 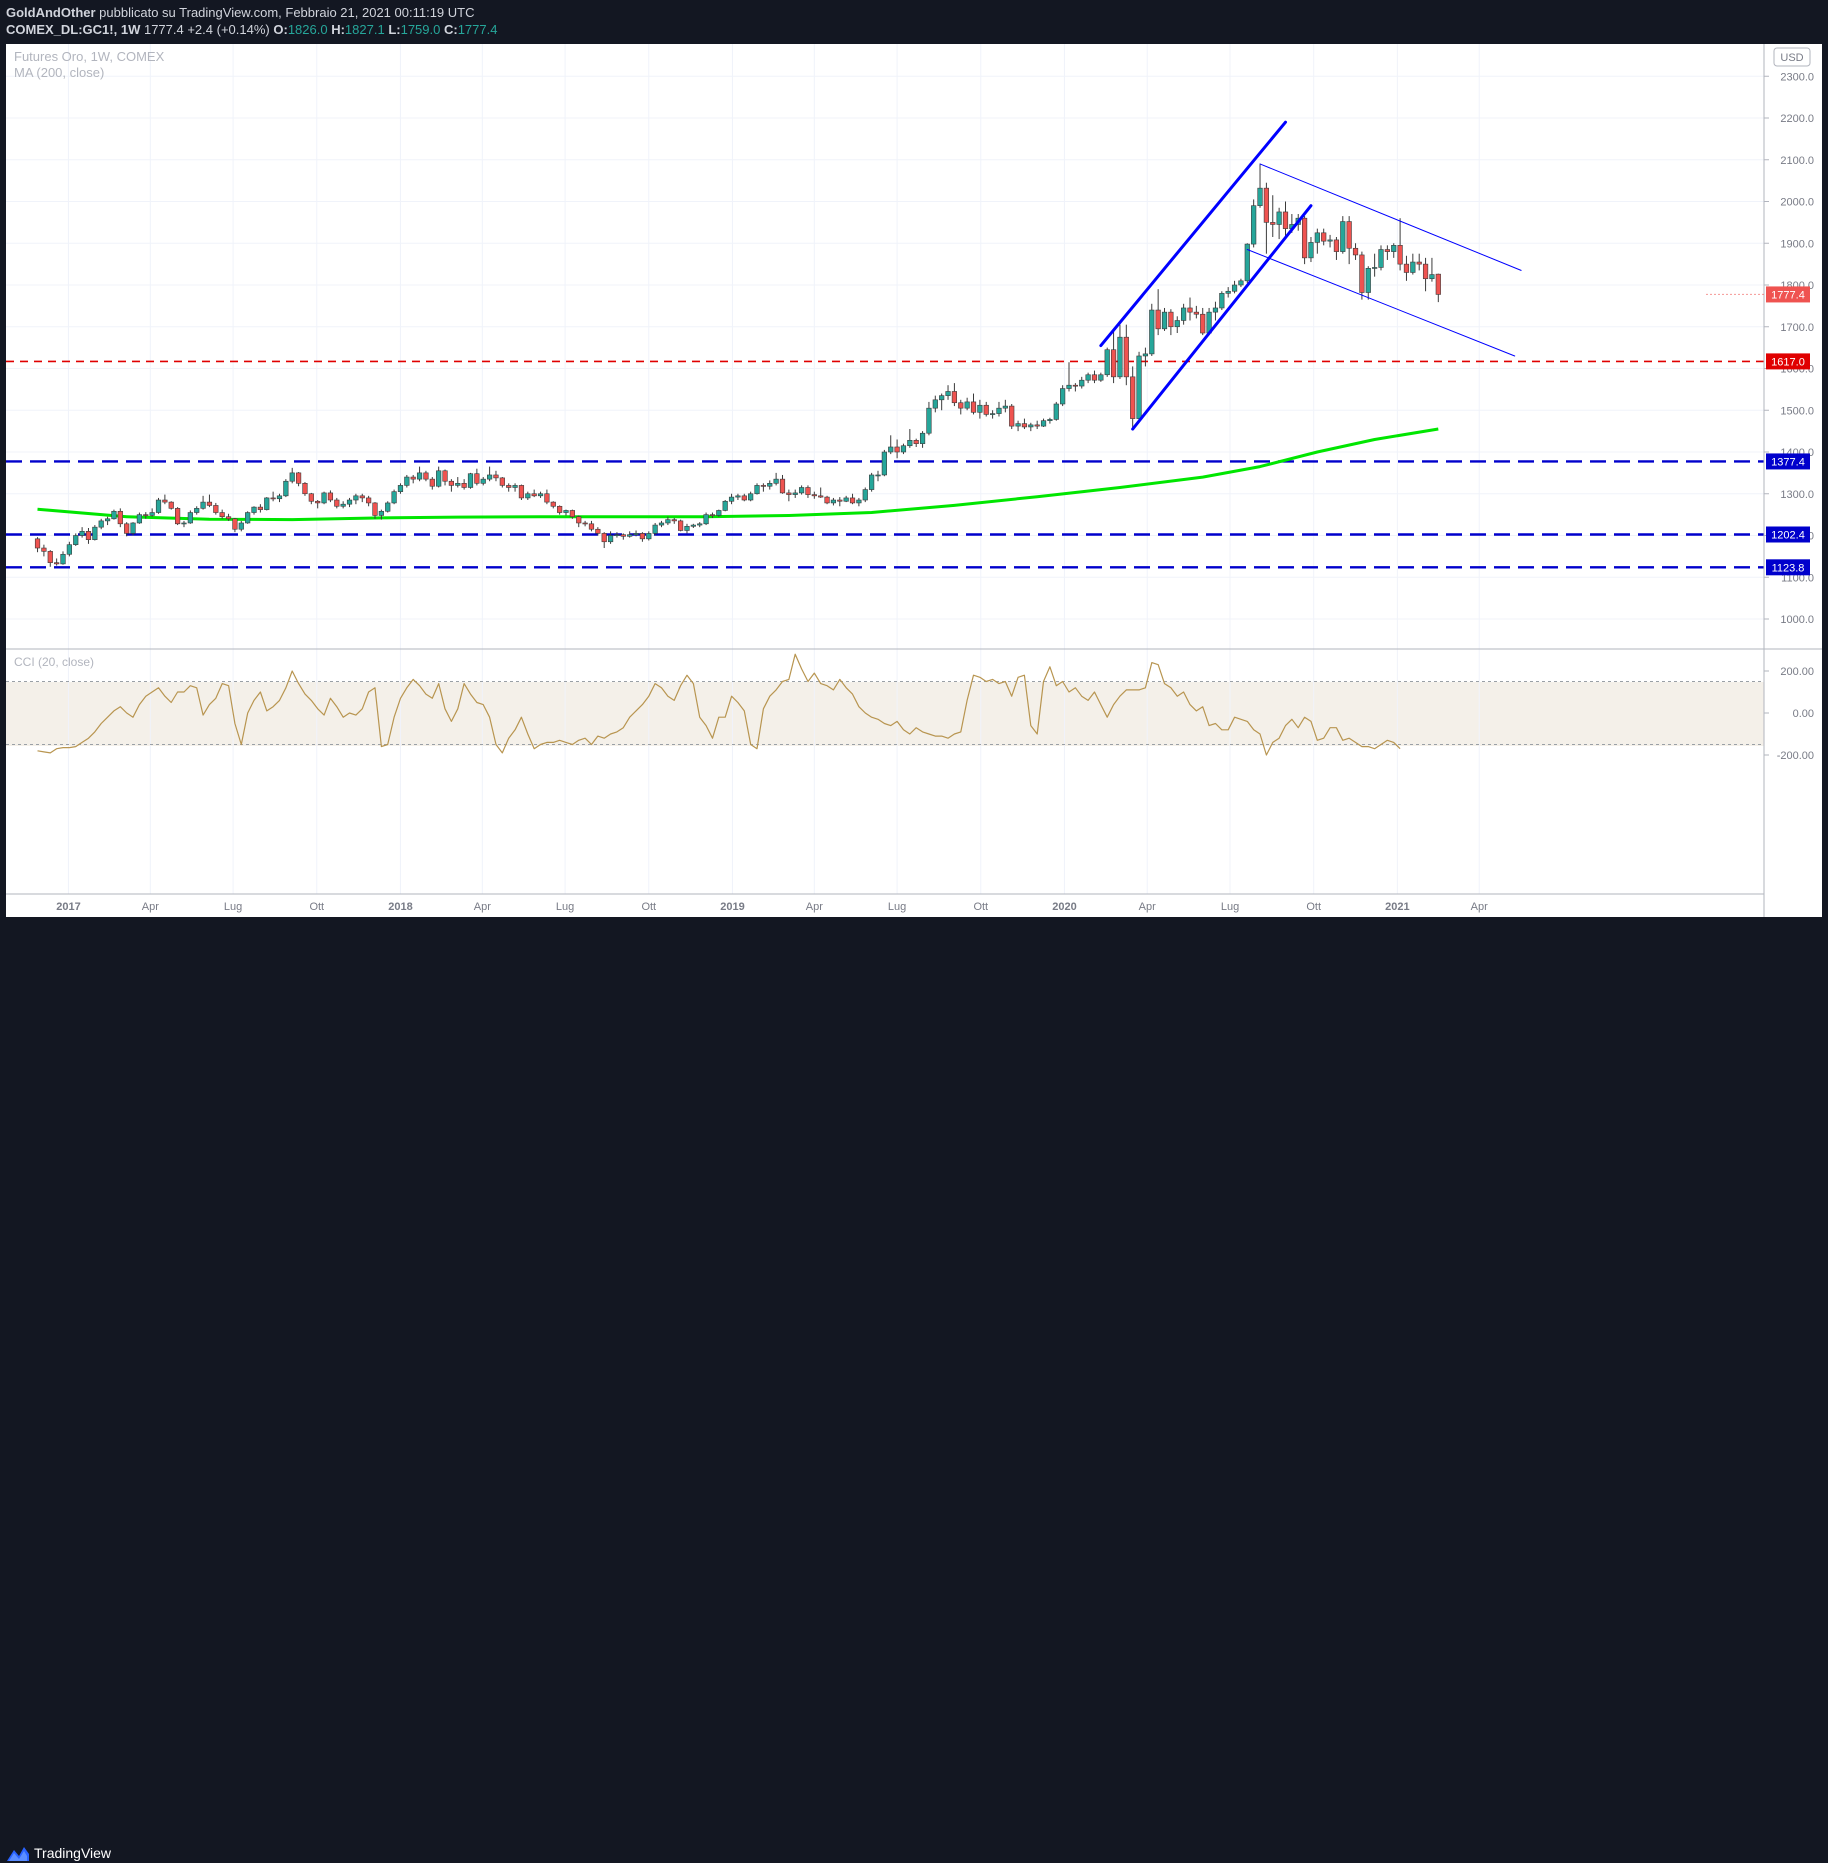 What do you see at coordinates (1390, 217) in the screenshot?
I see `channel-down-upper` at bounding box center [1390, 217].